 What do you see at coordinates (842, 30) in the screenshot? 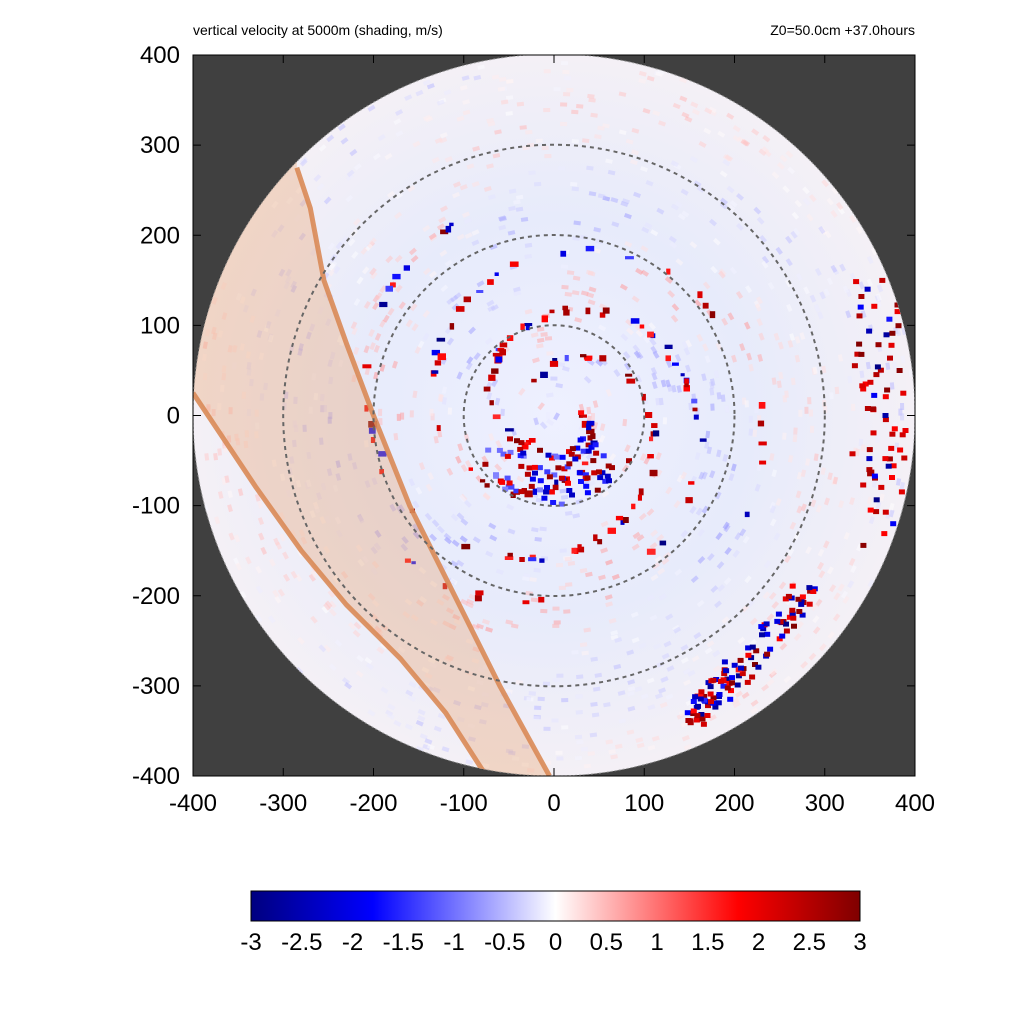
I see `run-info: Z0=50.0cm +37.0hours` at bounding box center [842, 30].